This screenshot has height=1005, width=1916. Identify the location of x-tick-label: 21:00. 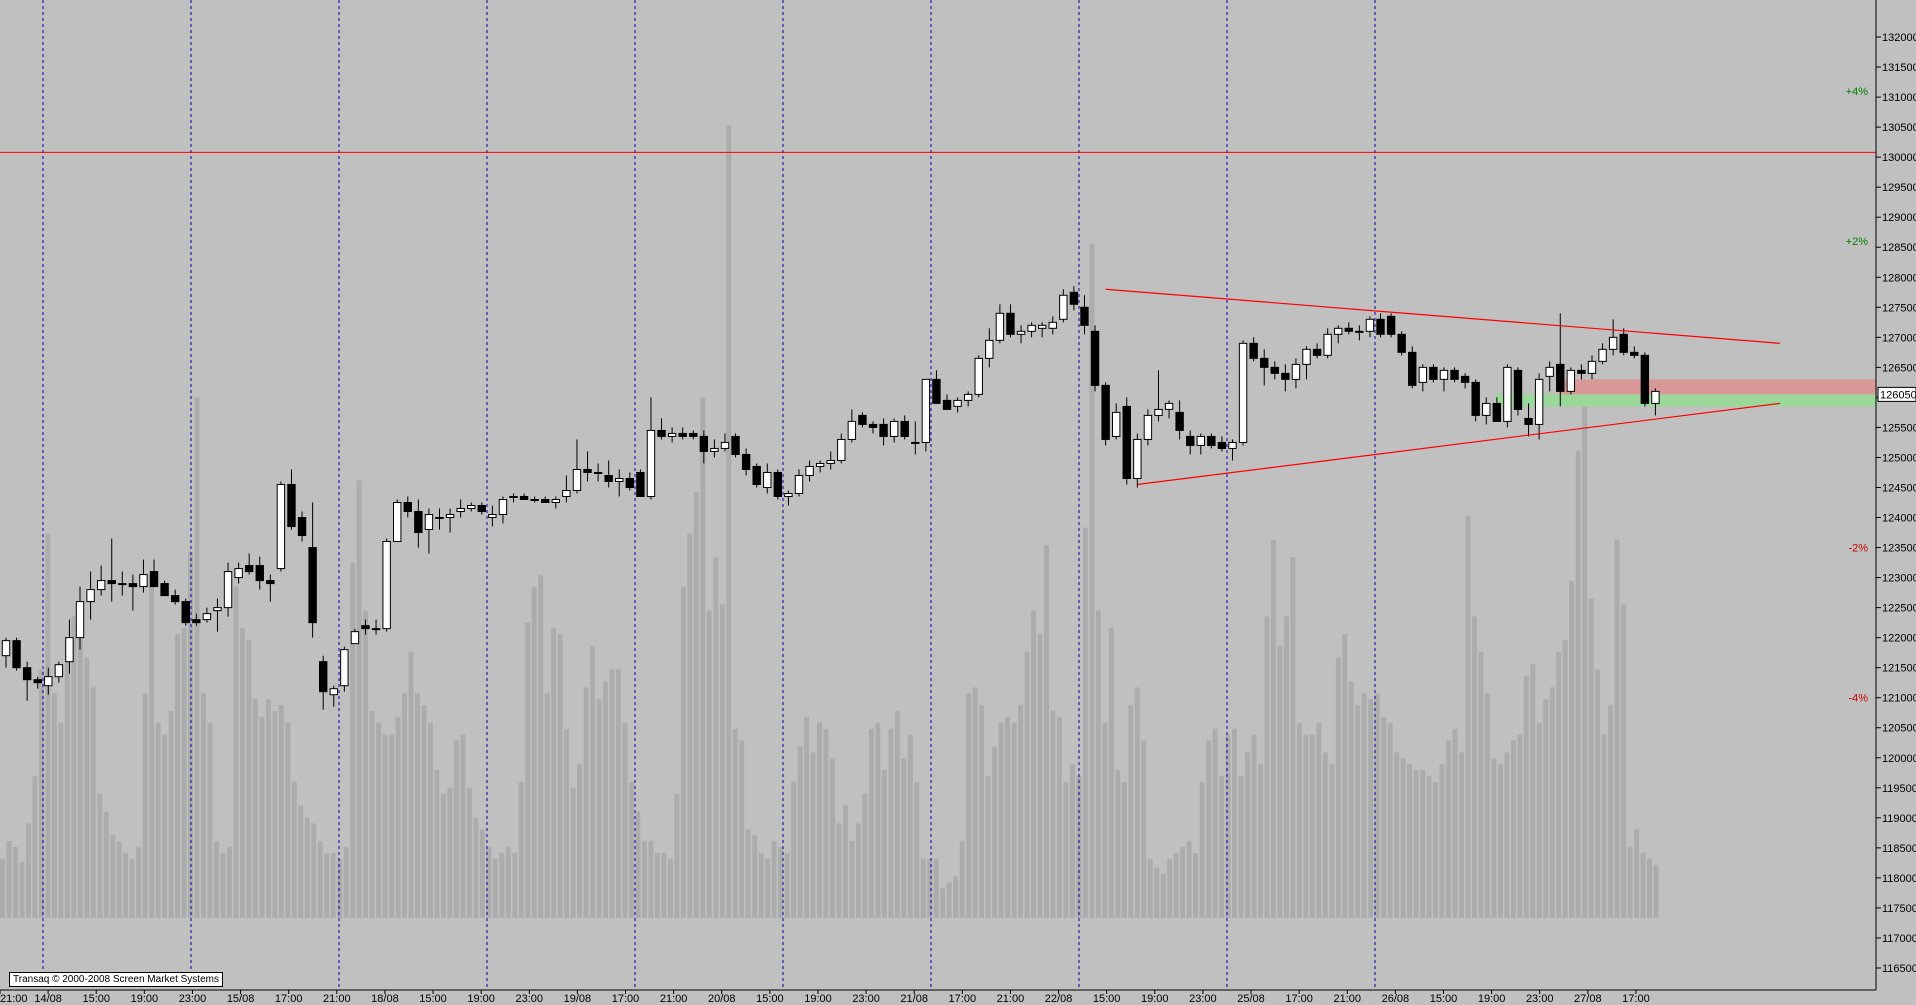
(1347, 999).